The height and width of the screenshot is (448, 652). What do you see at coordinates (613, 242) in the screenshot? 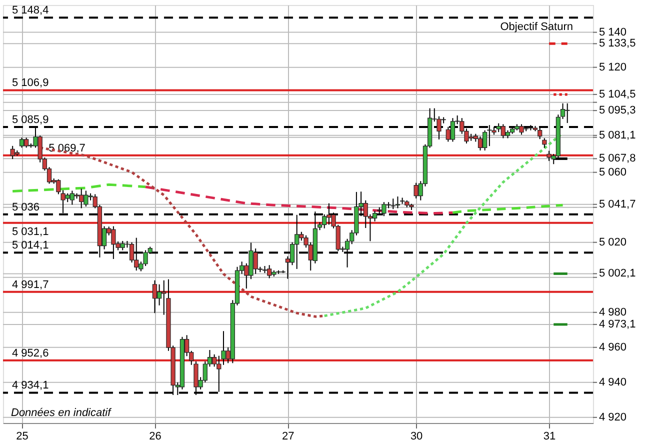
I see `y-tick-label: 5 020` at bounding box center [613, 242].